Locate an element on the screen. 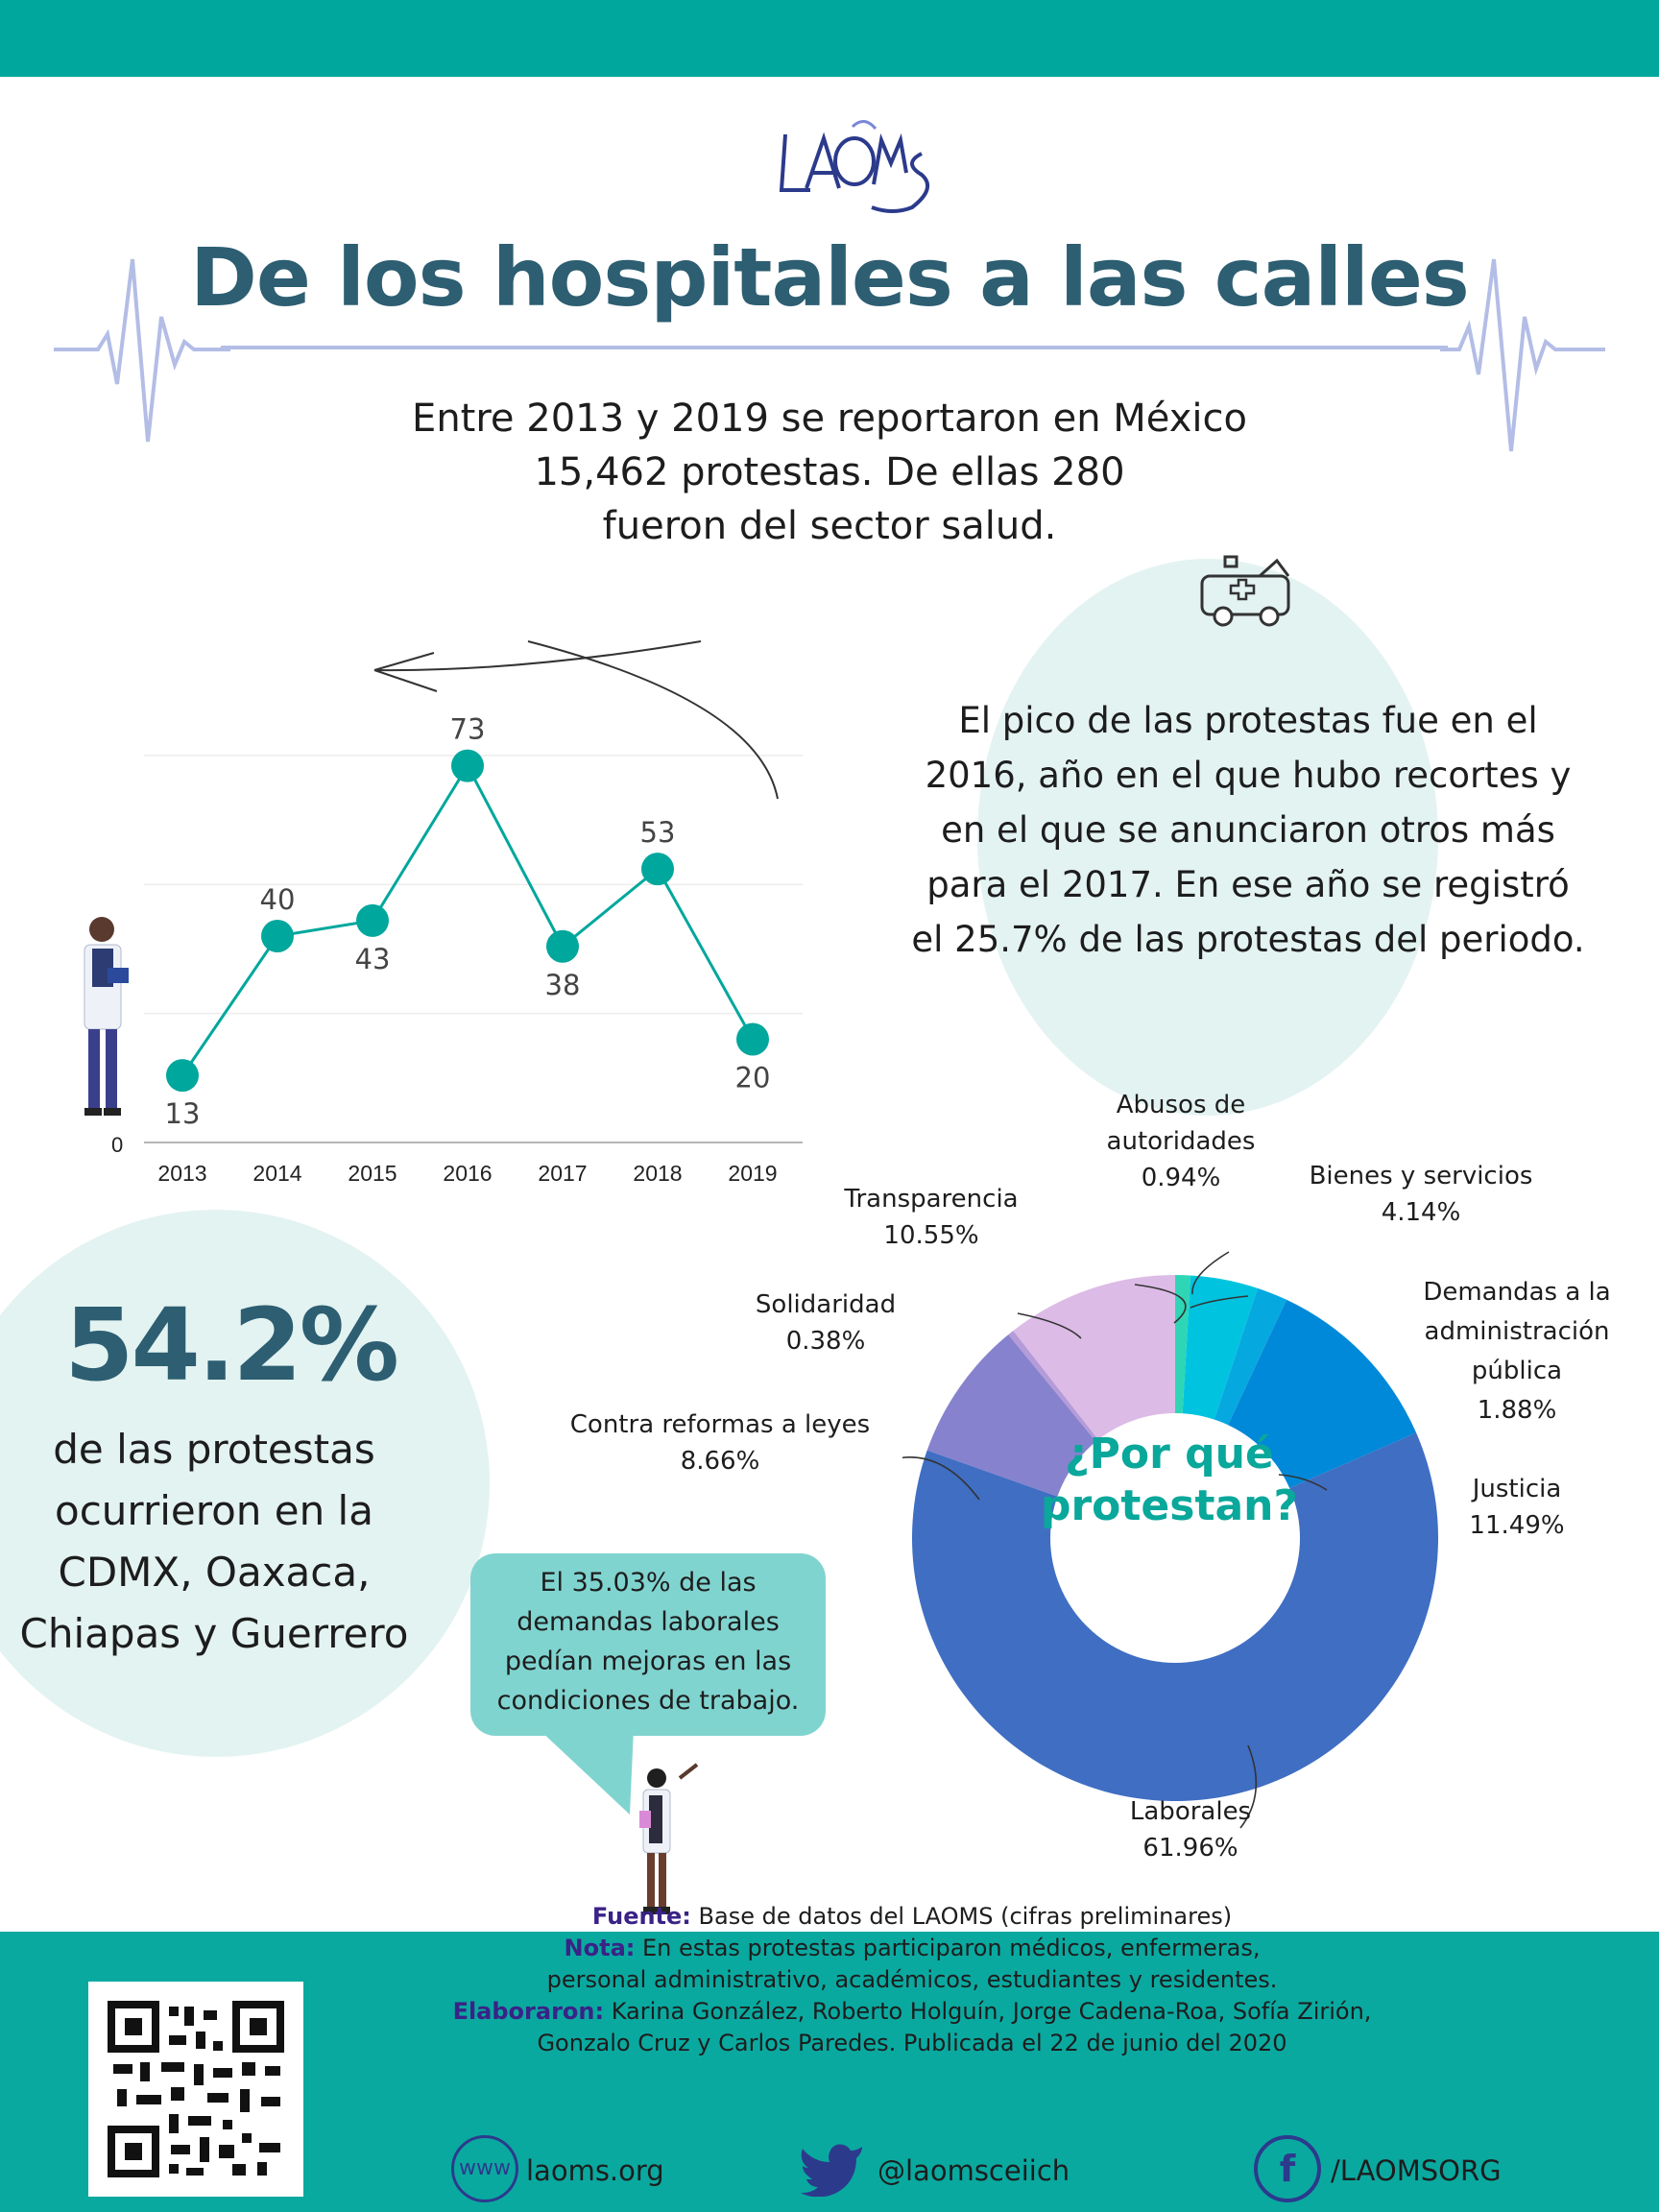 This screenshot has height=2212, width=1659. x-tick-label: 2019 is located at coordinates (752, 1173).